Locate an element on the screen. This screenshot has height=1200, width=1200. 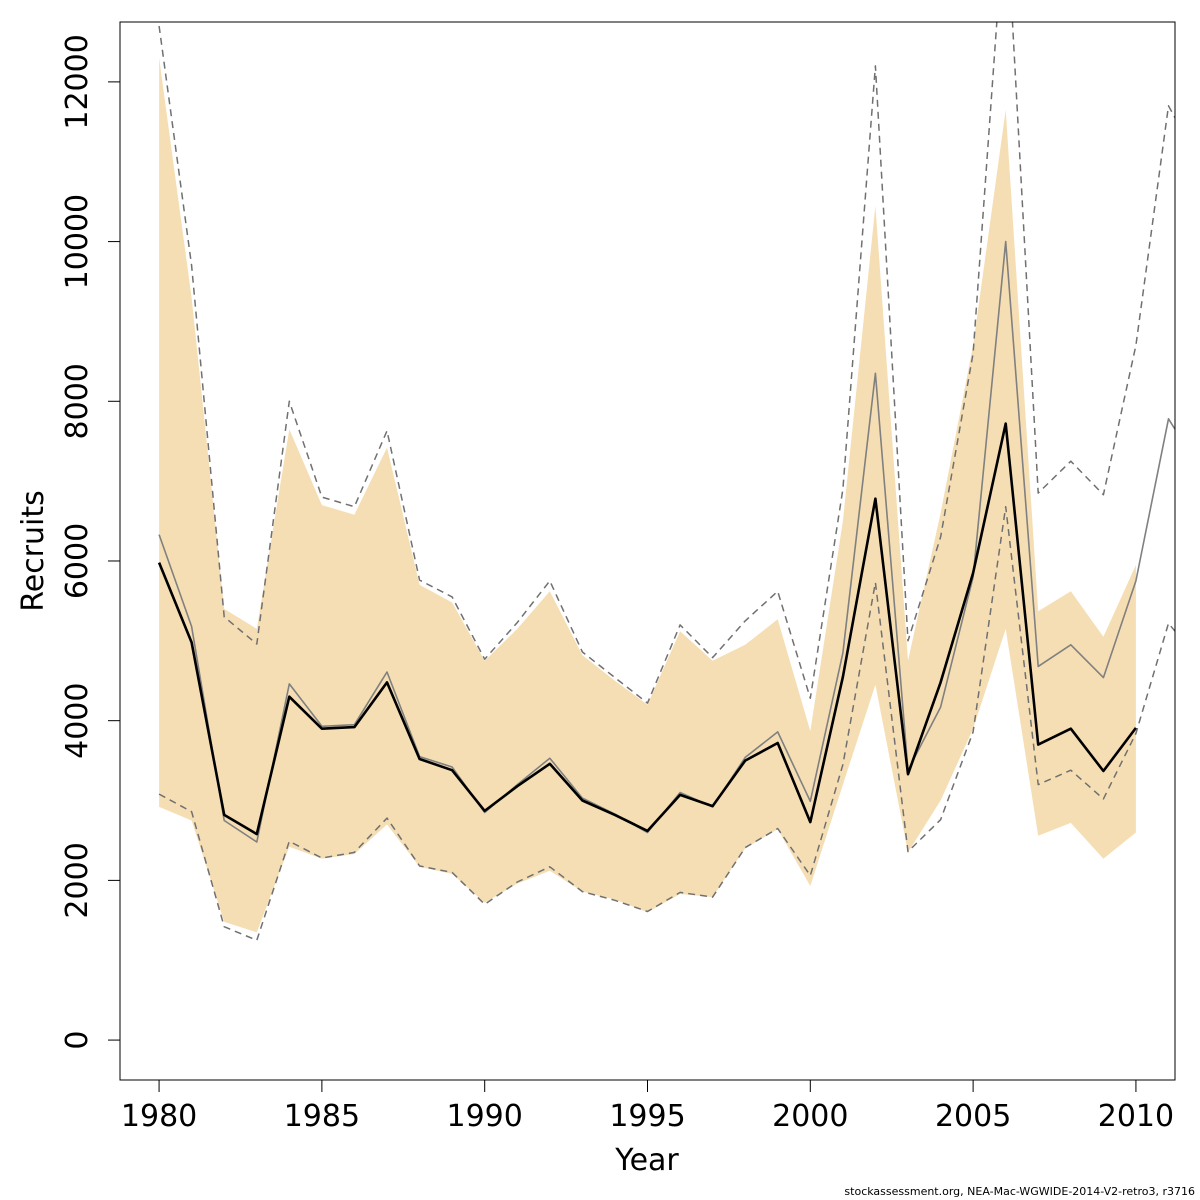
x-tick-label: 1980 is located at coordinates (159, 1116).